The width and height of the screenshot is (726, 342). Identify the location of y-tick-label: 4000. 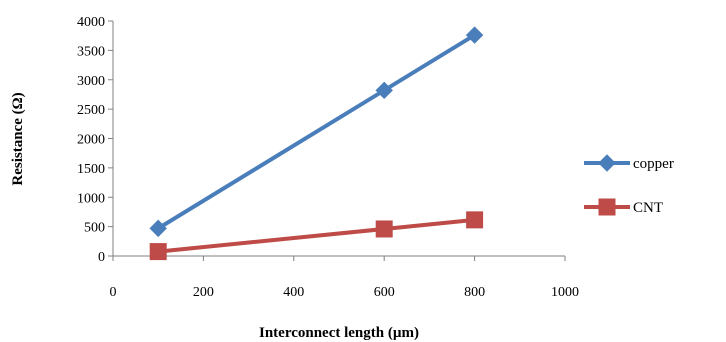
(91, 22).